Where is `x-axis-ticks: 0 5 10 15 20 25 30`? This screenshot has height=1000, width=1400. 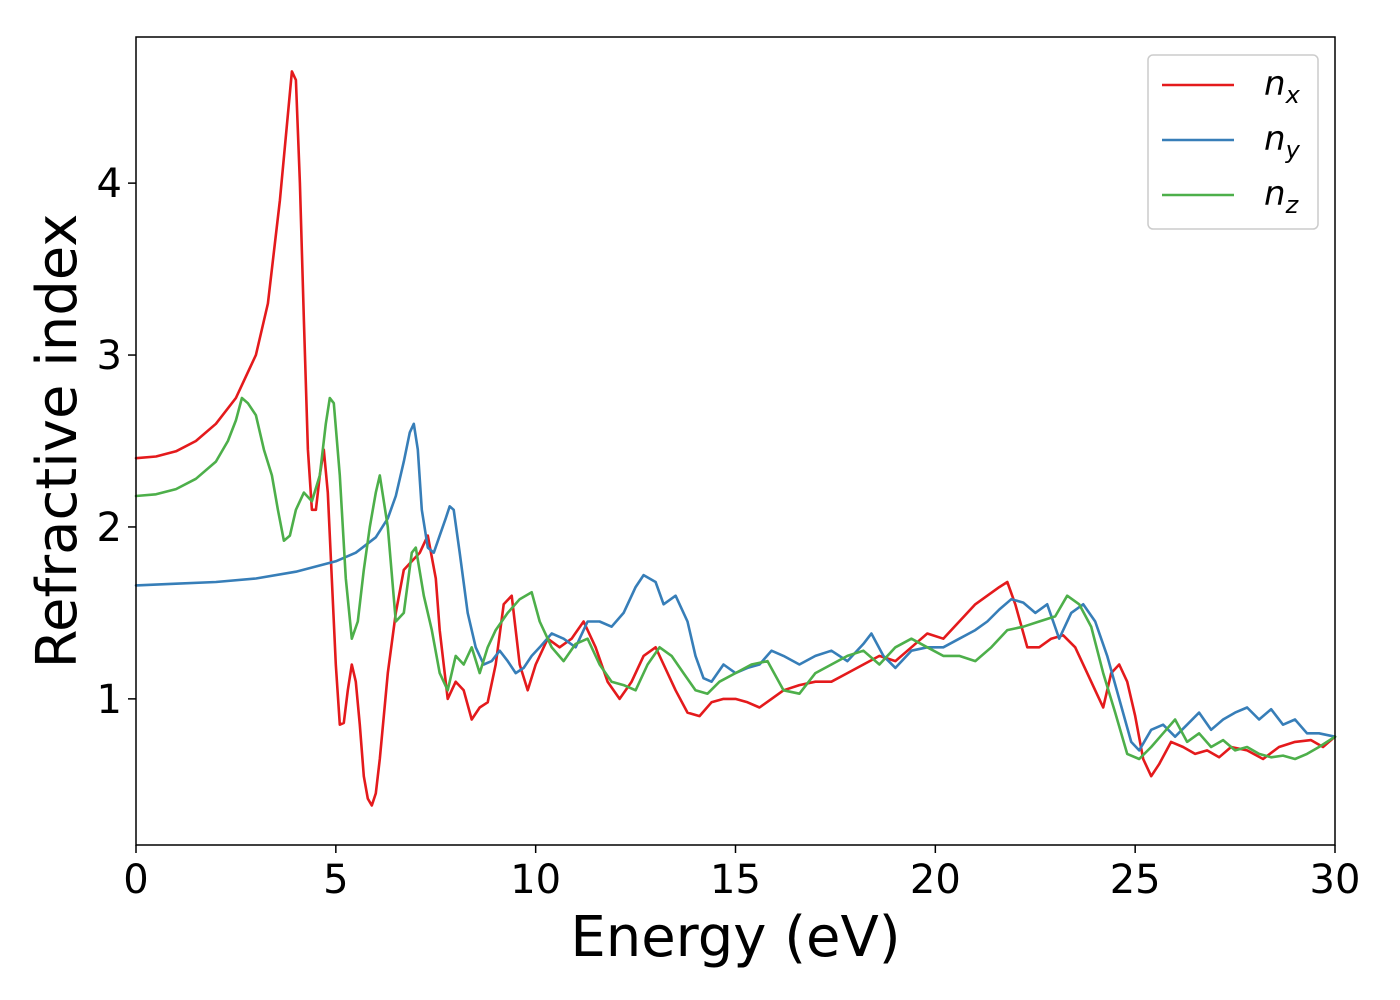
x-axis-ticks: 0 5 10 15 20 25 30 is located at coordinates (741, 874).